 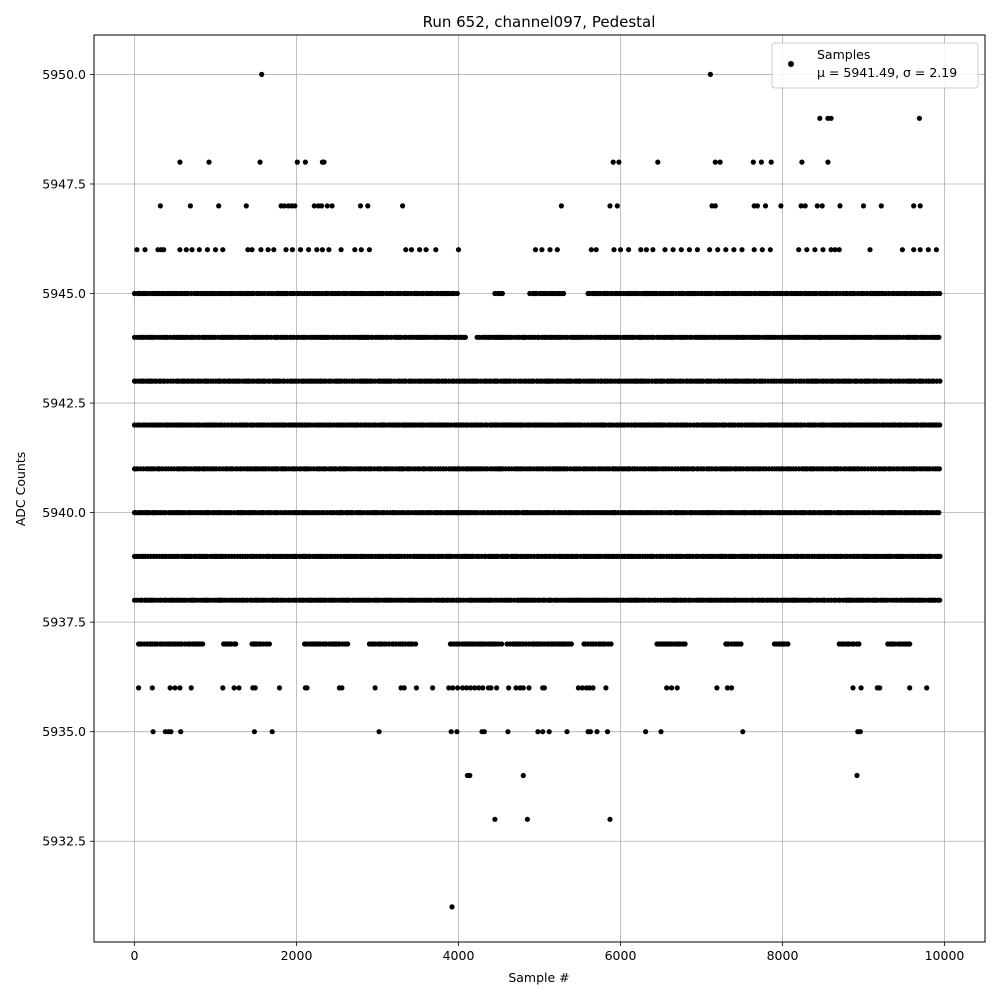 What do you see at coordinates (64, 731) in the screenshot?
I see `y-tick-label: 5935.0` at bounding box center [64, 731].